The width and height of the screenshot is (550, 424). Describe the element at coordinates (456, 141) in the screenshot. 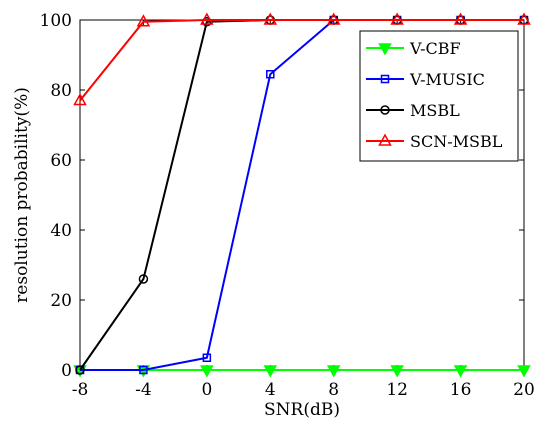

I see `legend-label: SCN-MSBL` at that location.